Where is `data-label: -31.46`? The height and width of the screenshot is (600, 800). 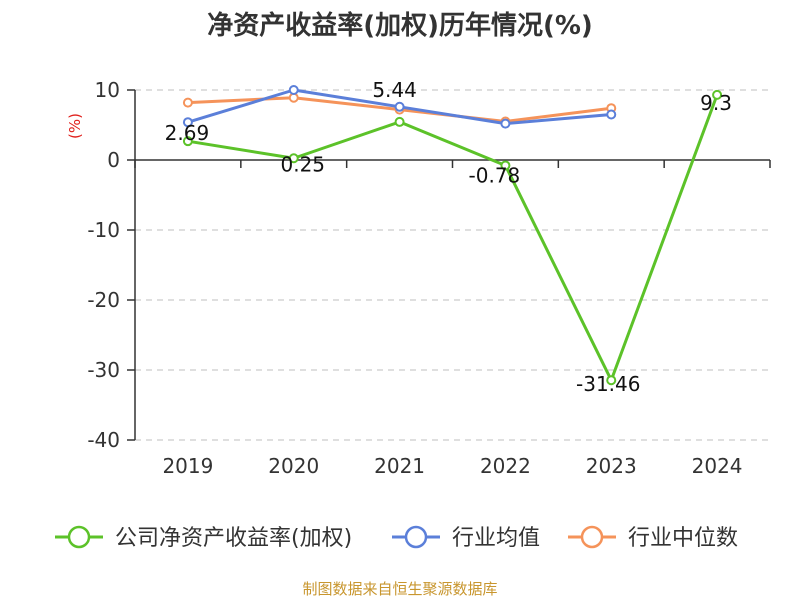
data-label: -31.46 is located at coordinates (608, 384).